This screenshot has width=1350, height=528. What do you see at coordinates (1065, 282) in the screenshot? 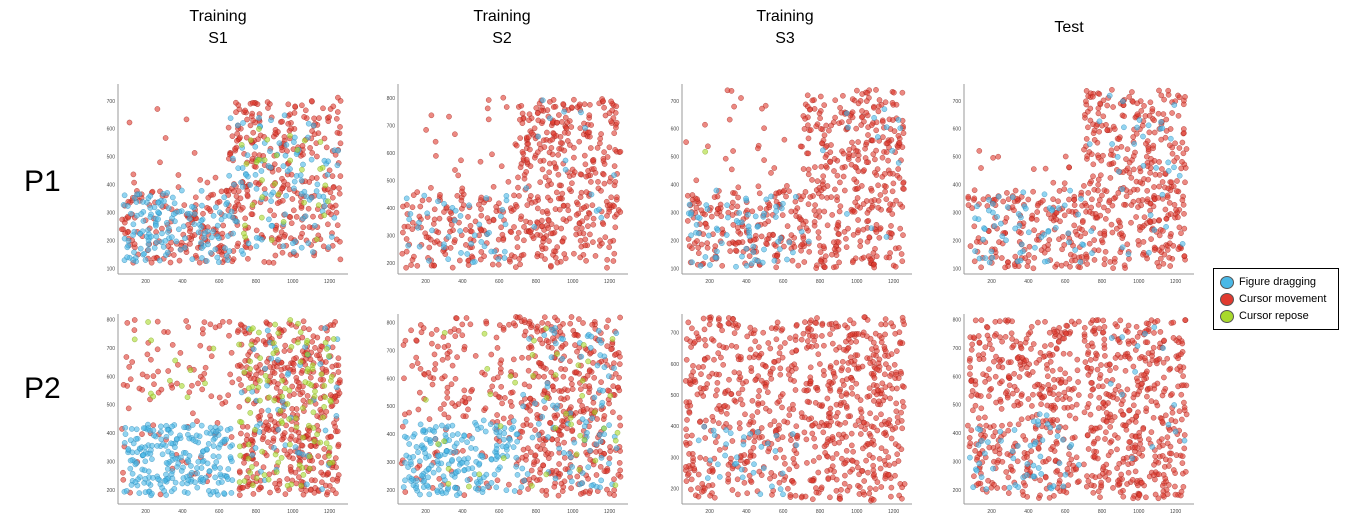
I see `x-tick-label: 600` at bounding box center [1065, 282].